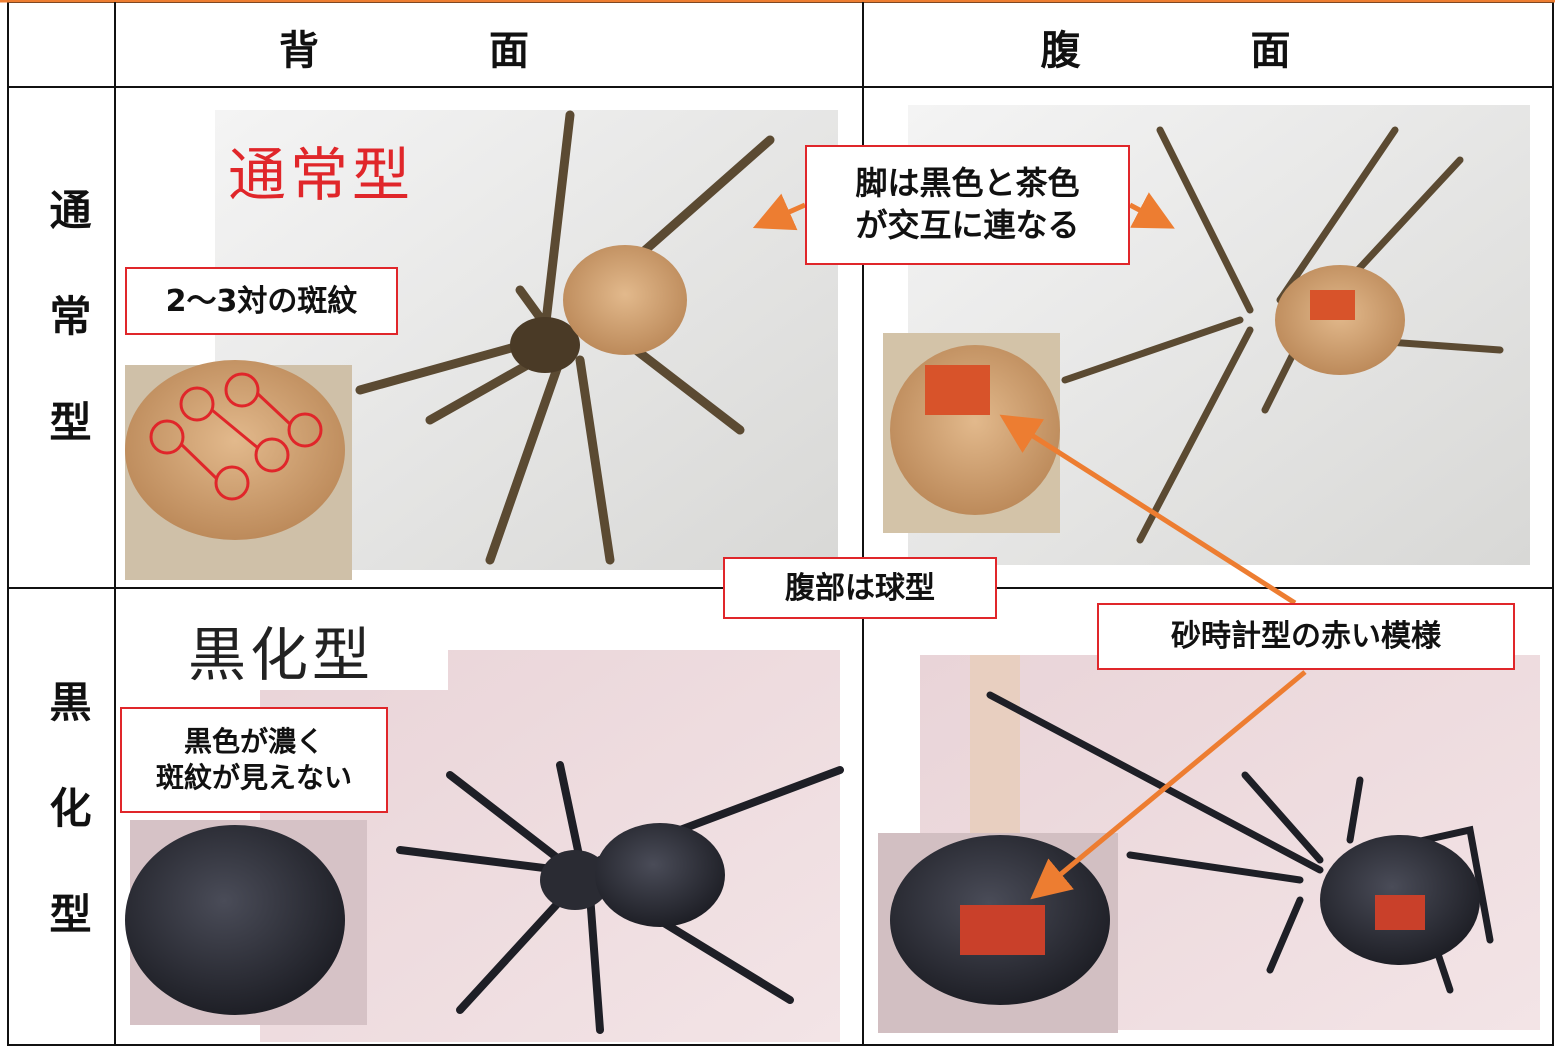 Image resolution: width=1555 pixels, height=1047 pixels. Describe the element at coordinates (67, 347) in the screenshot. I see `row-label: 通常型` at that location.